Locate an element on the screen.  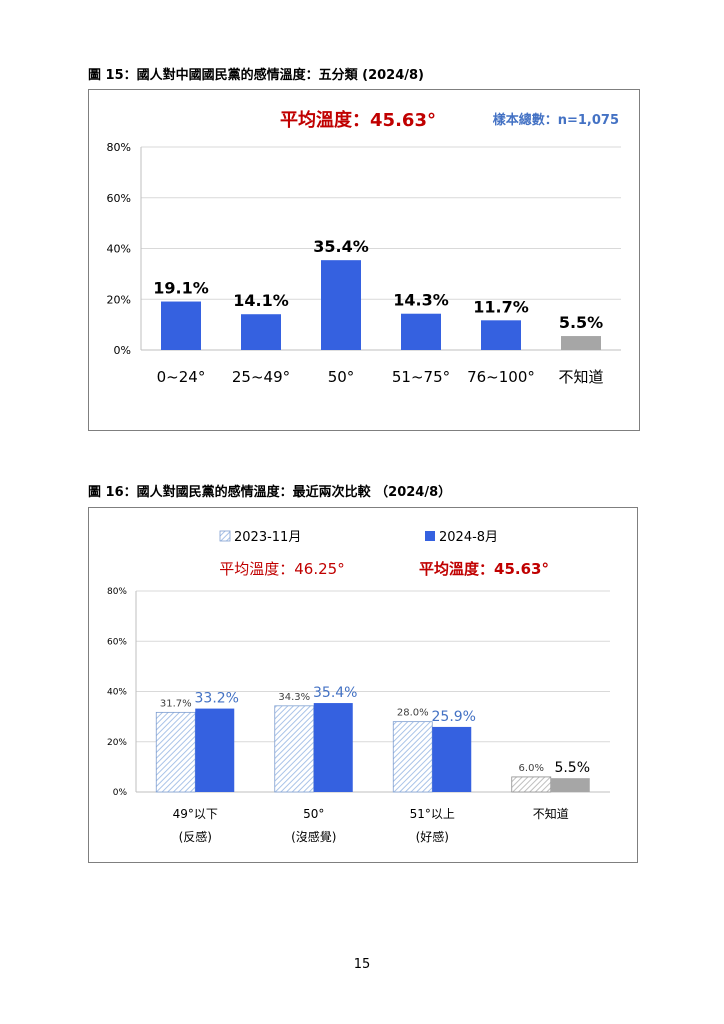
data-label-2024-8: 25.9% is located at coordinates (454, 717).